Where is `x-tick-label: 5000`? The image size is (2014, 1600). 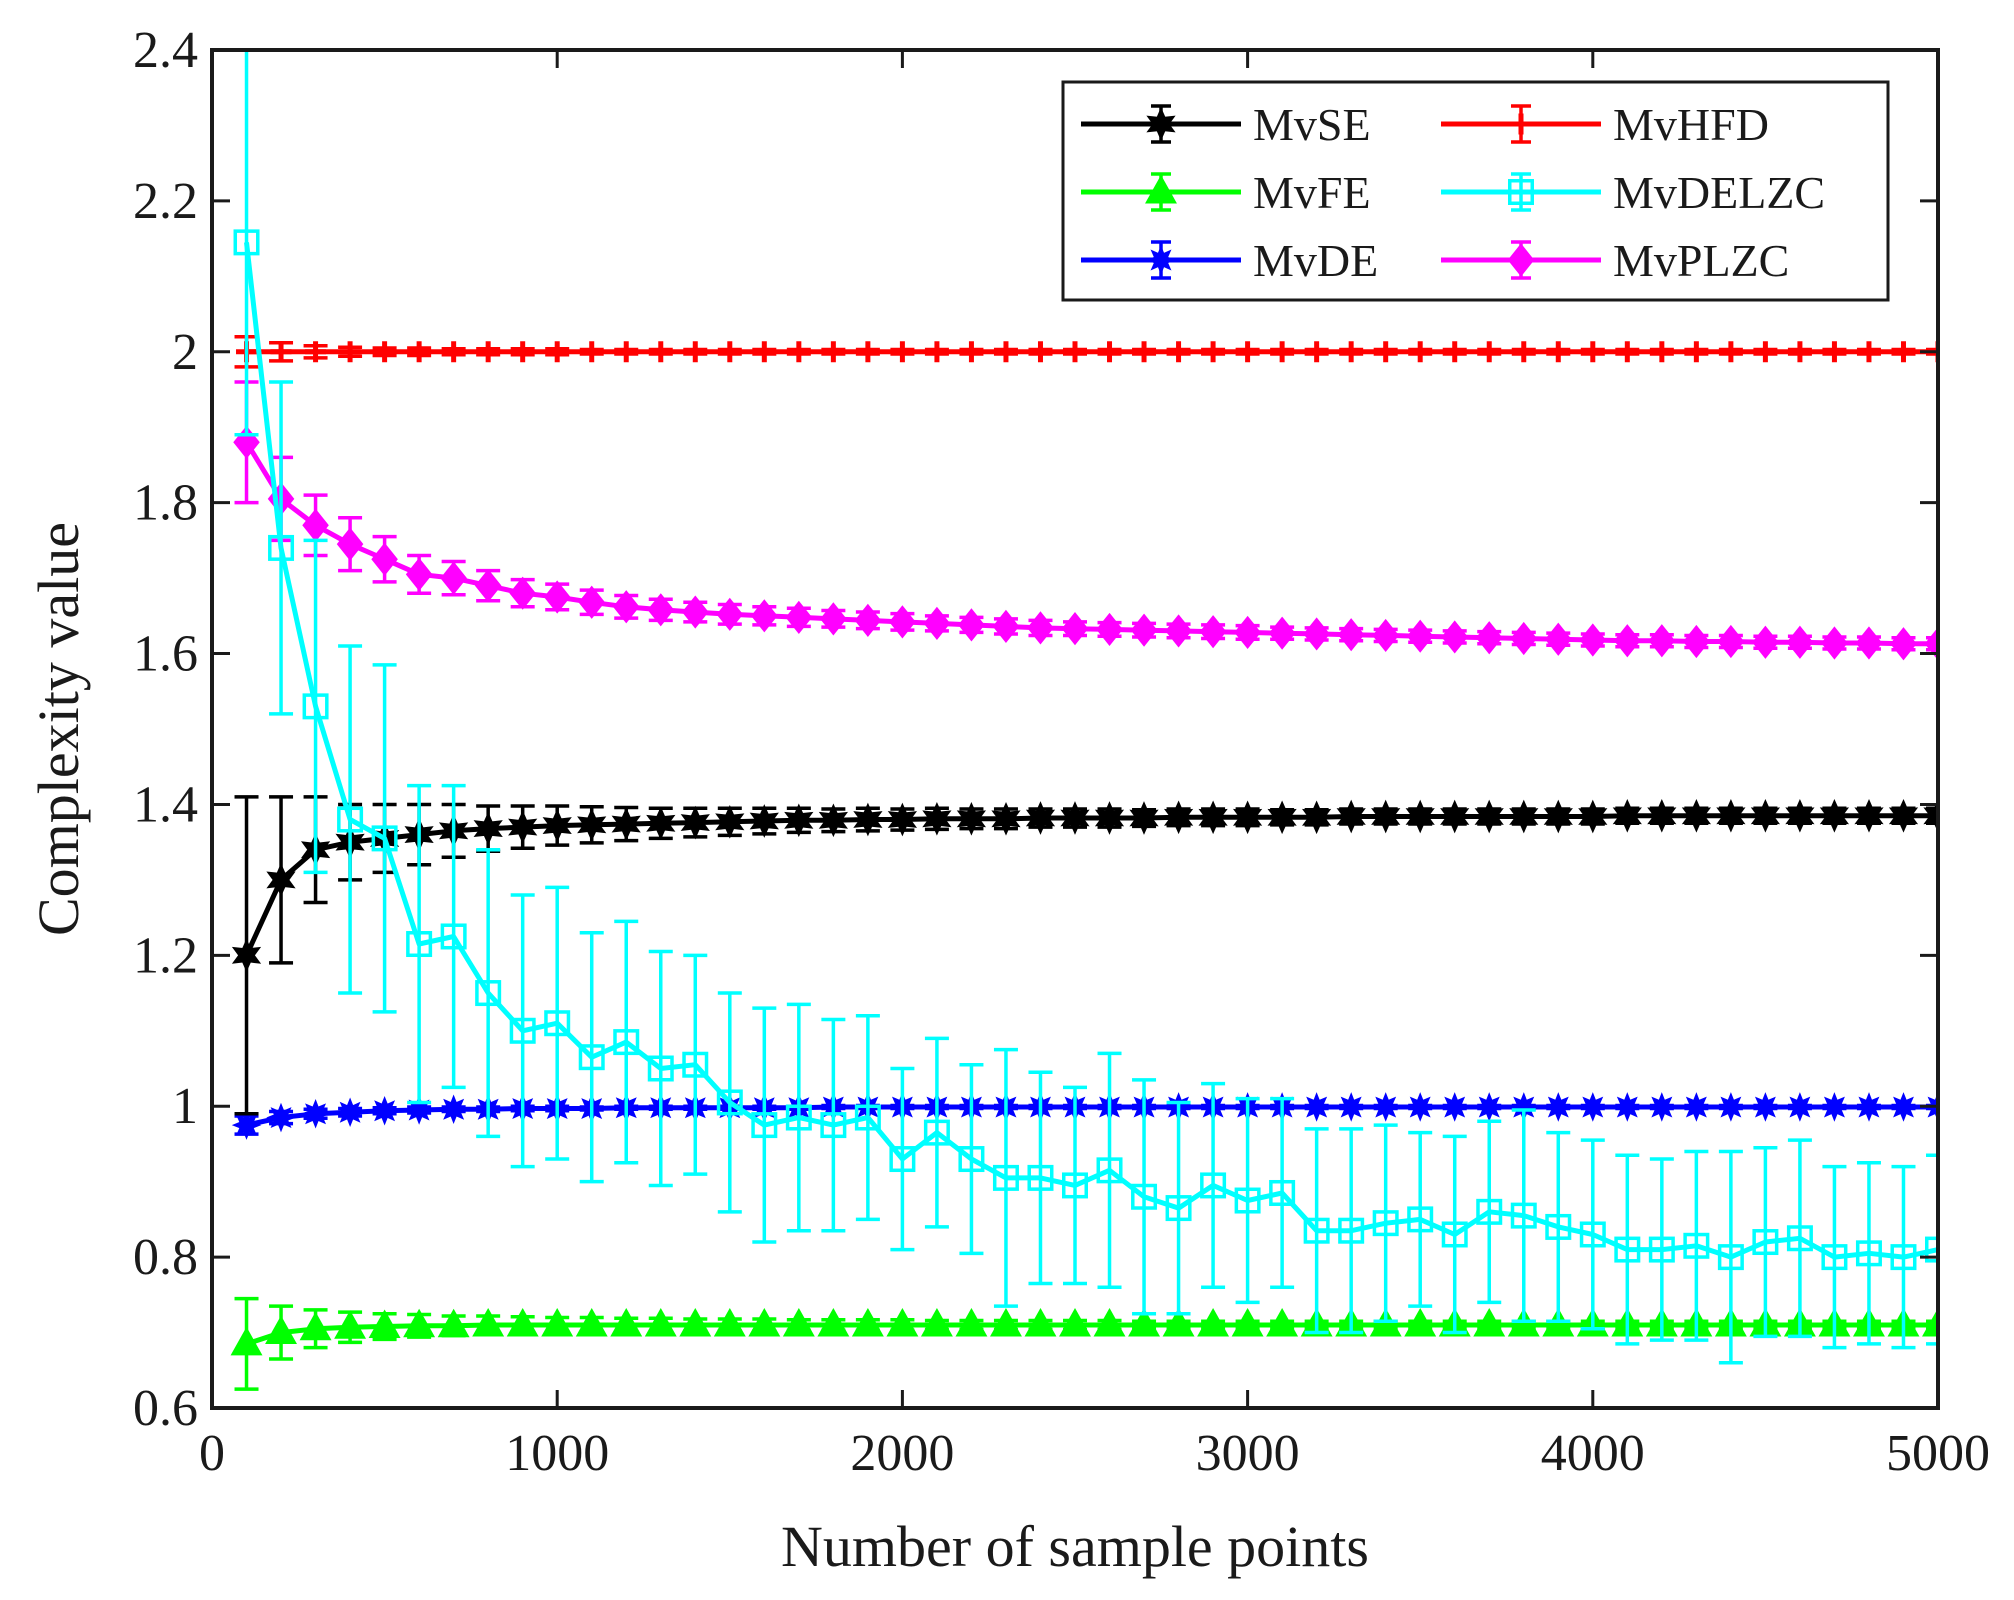 x-tick-label: 5000 is located at coordinates (1938, 1453).